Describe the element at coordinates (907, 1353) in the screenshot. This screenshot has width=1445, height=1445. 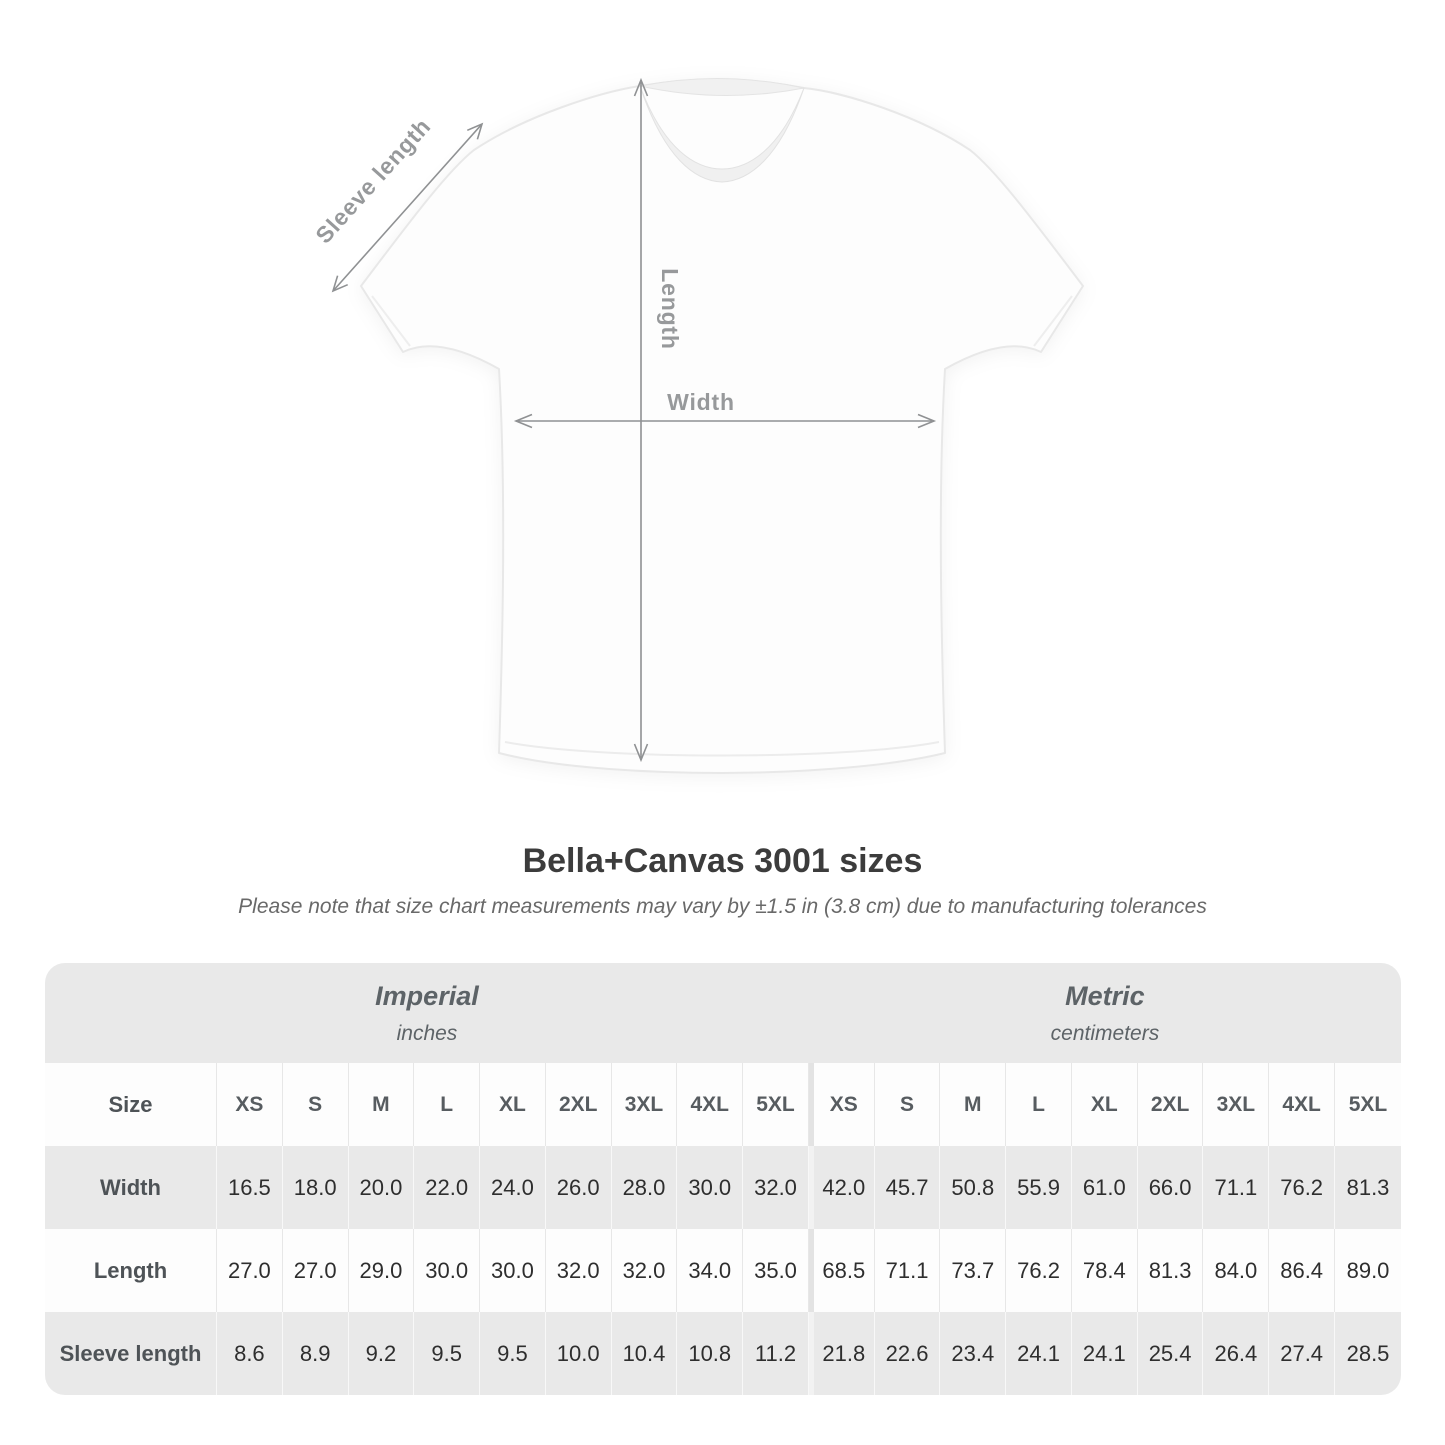
I see `value-cell: 22.6` at that location.